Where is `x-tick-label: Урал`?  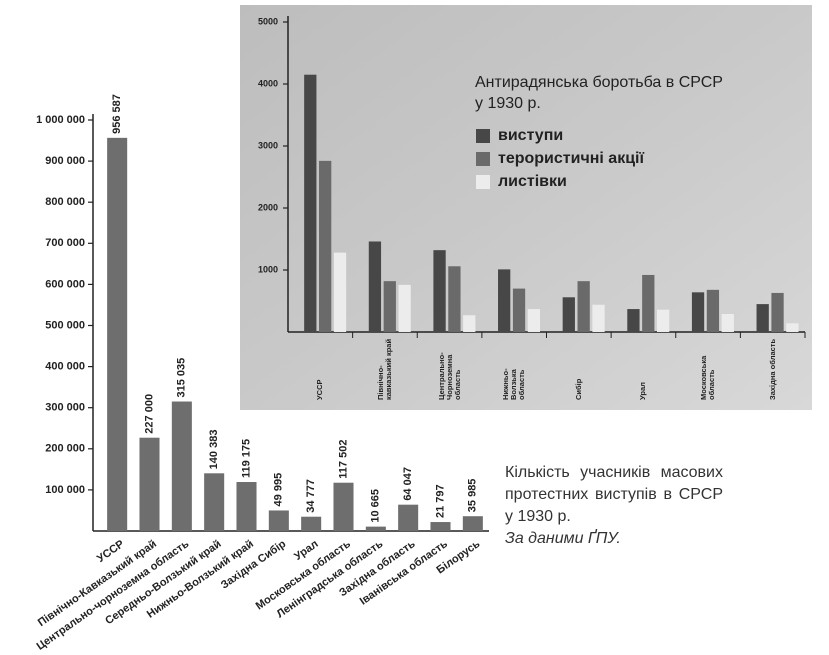 x-tick-label: Урал is located at coordinates (643, 391).